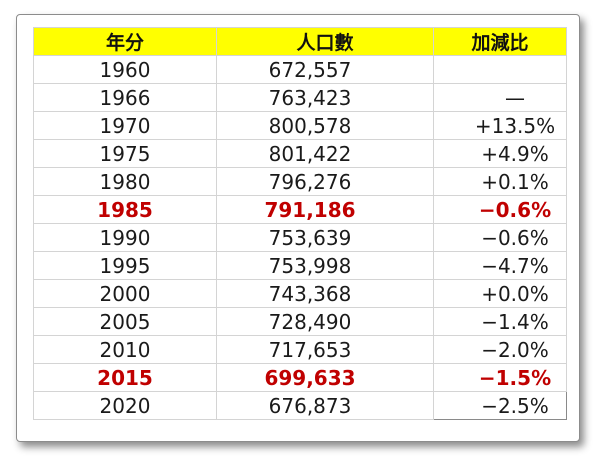 The image size is (600, 460). What do you see at coordinates (125, 349) in the screenshot?
I see `cell-year: 2010` at bounding box center [125, 349].